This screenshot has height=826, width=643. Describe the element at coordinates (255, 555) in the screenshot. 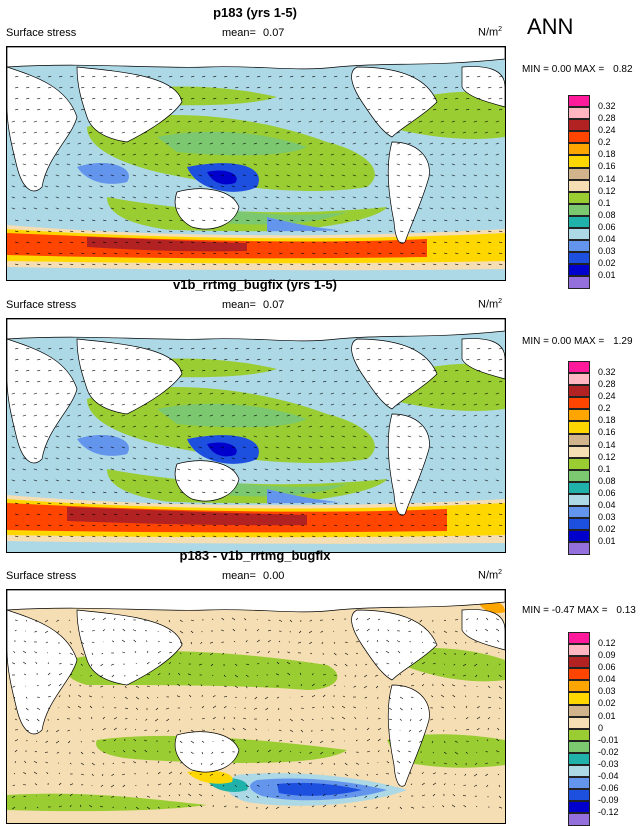

I see `panel-3-title: p183 - v1b_rrtmg_bugfix` at that location.